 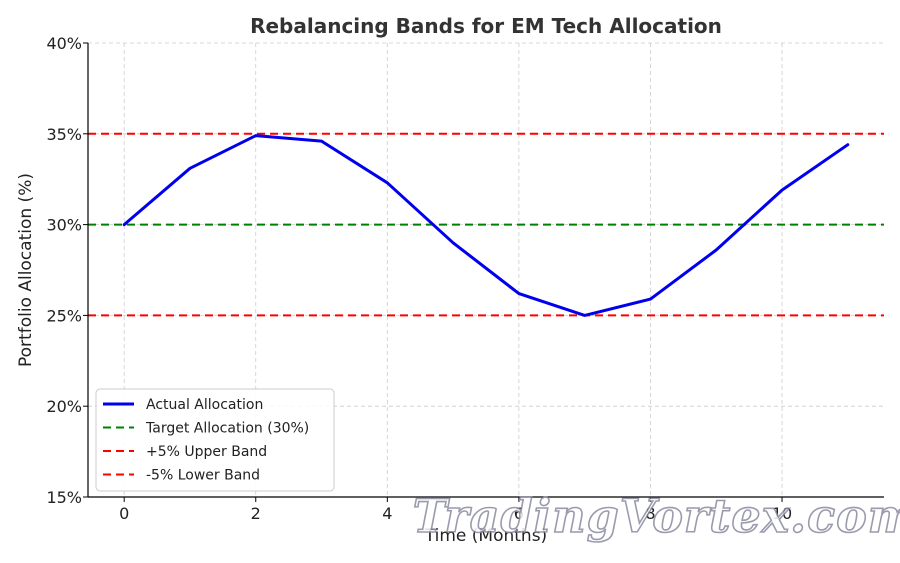 What do you see at coordinates (650, 513) in the screenshot?
I see `x-tick-label: 8` at bounding box center [650, 513].